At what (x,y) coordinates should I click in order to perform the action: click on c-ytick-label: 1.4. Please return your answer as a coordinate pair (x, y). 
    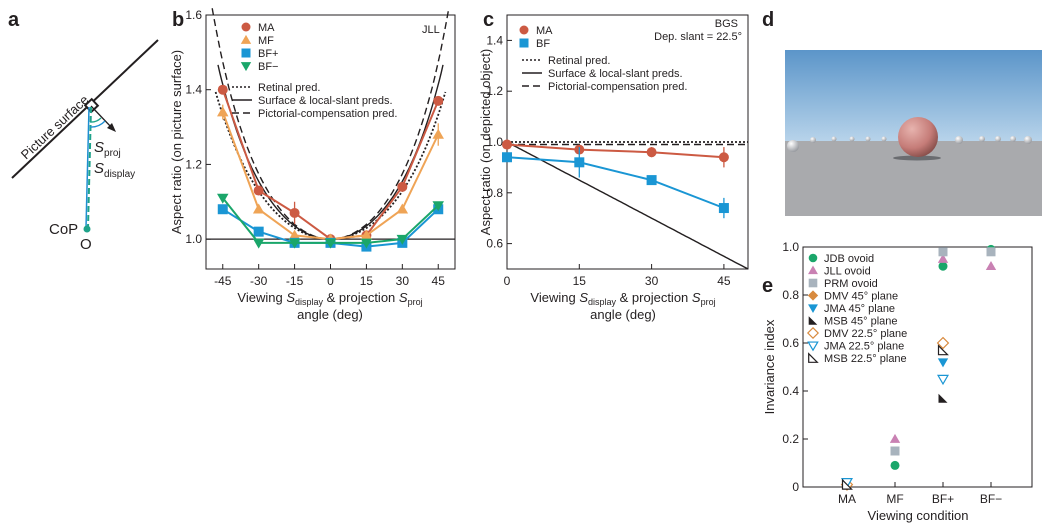
    Looking at the image, I should click on (494, 40).